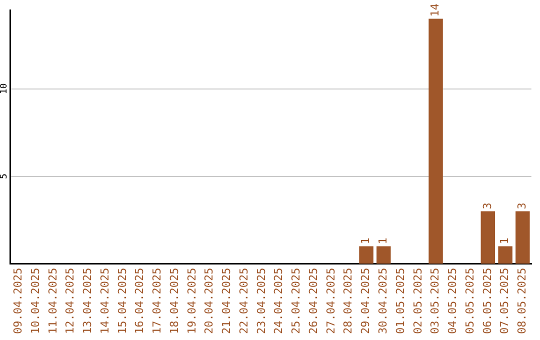 The width and height of the screenshot is (540, 340). What do you see at coordinates (435, 301) in the screenshot?
I see `x-tick-label: 03.05.2025` at bounding box center [435, 301].